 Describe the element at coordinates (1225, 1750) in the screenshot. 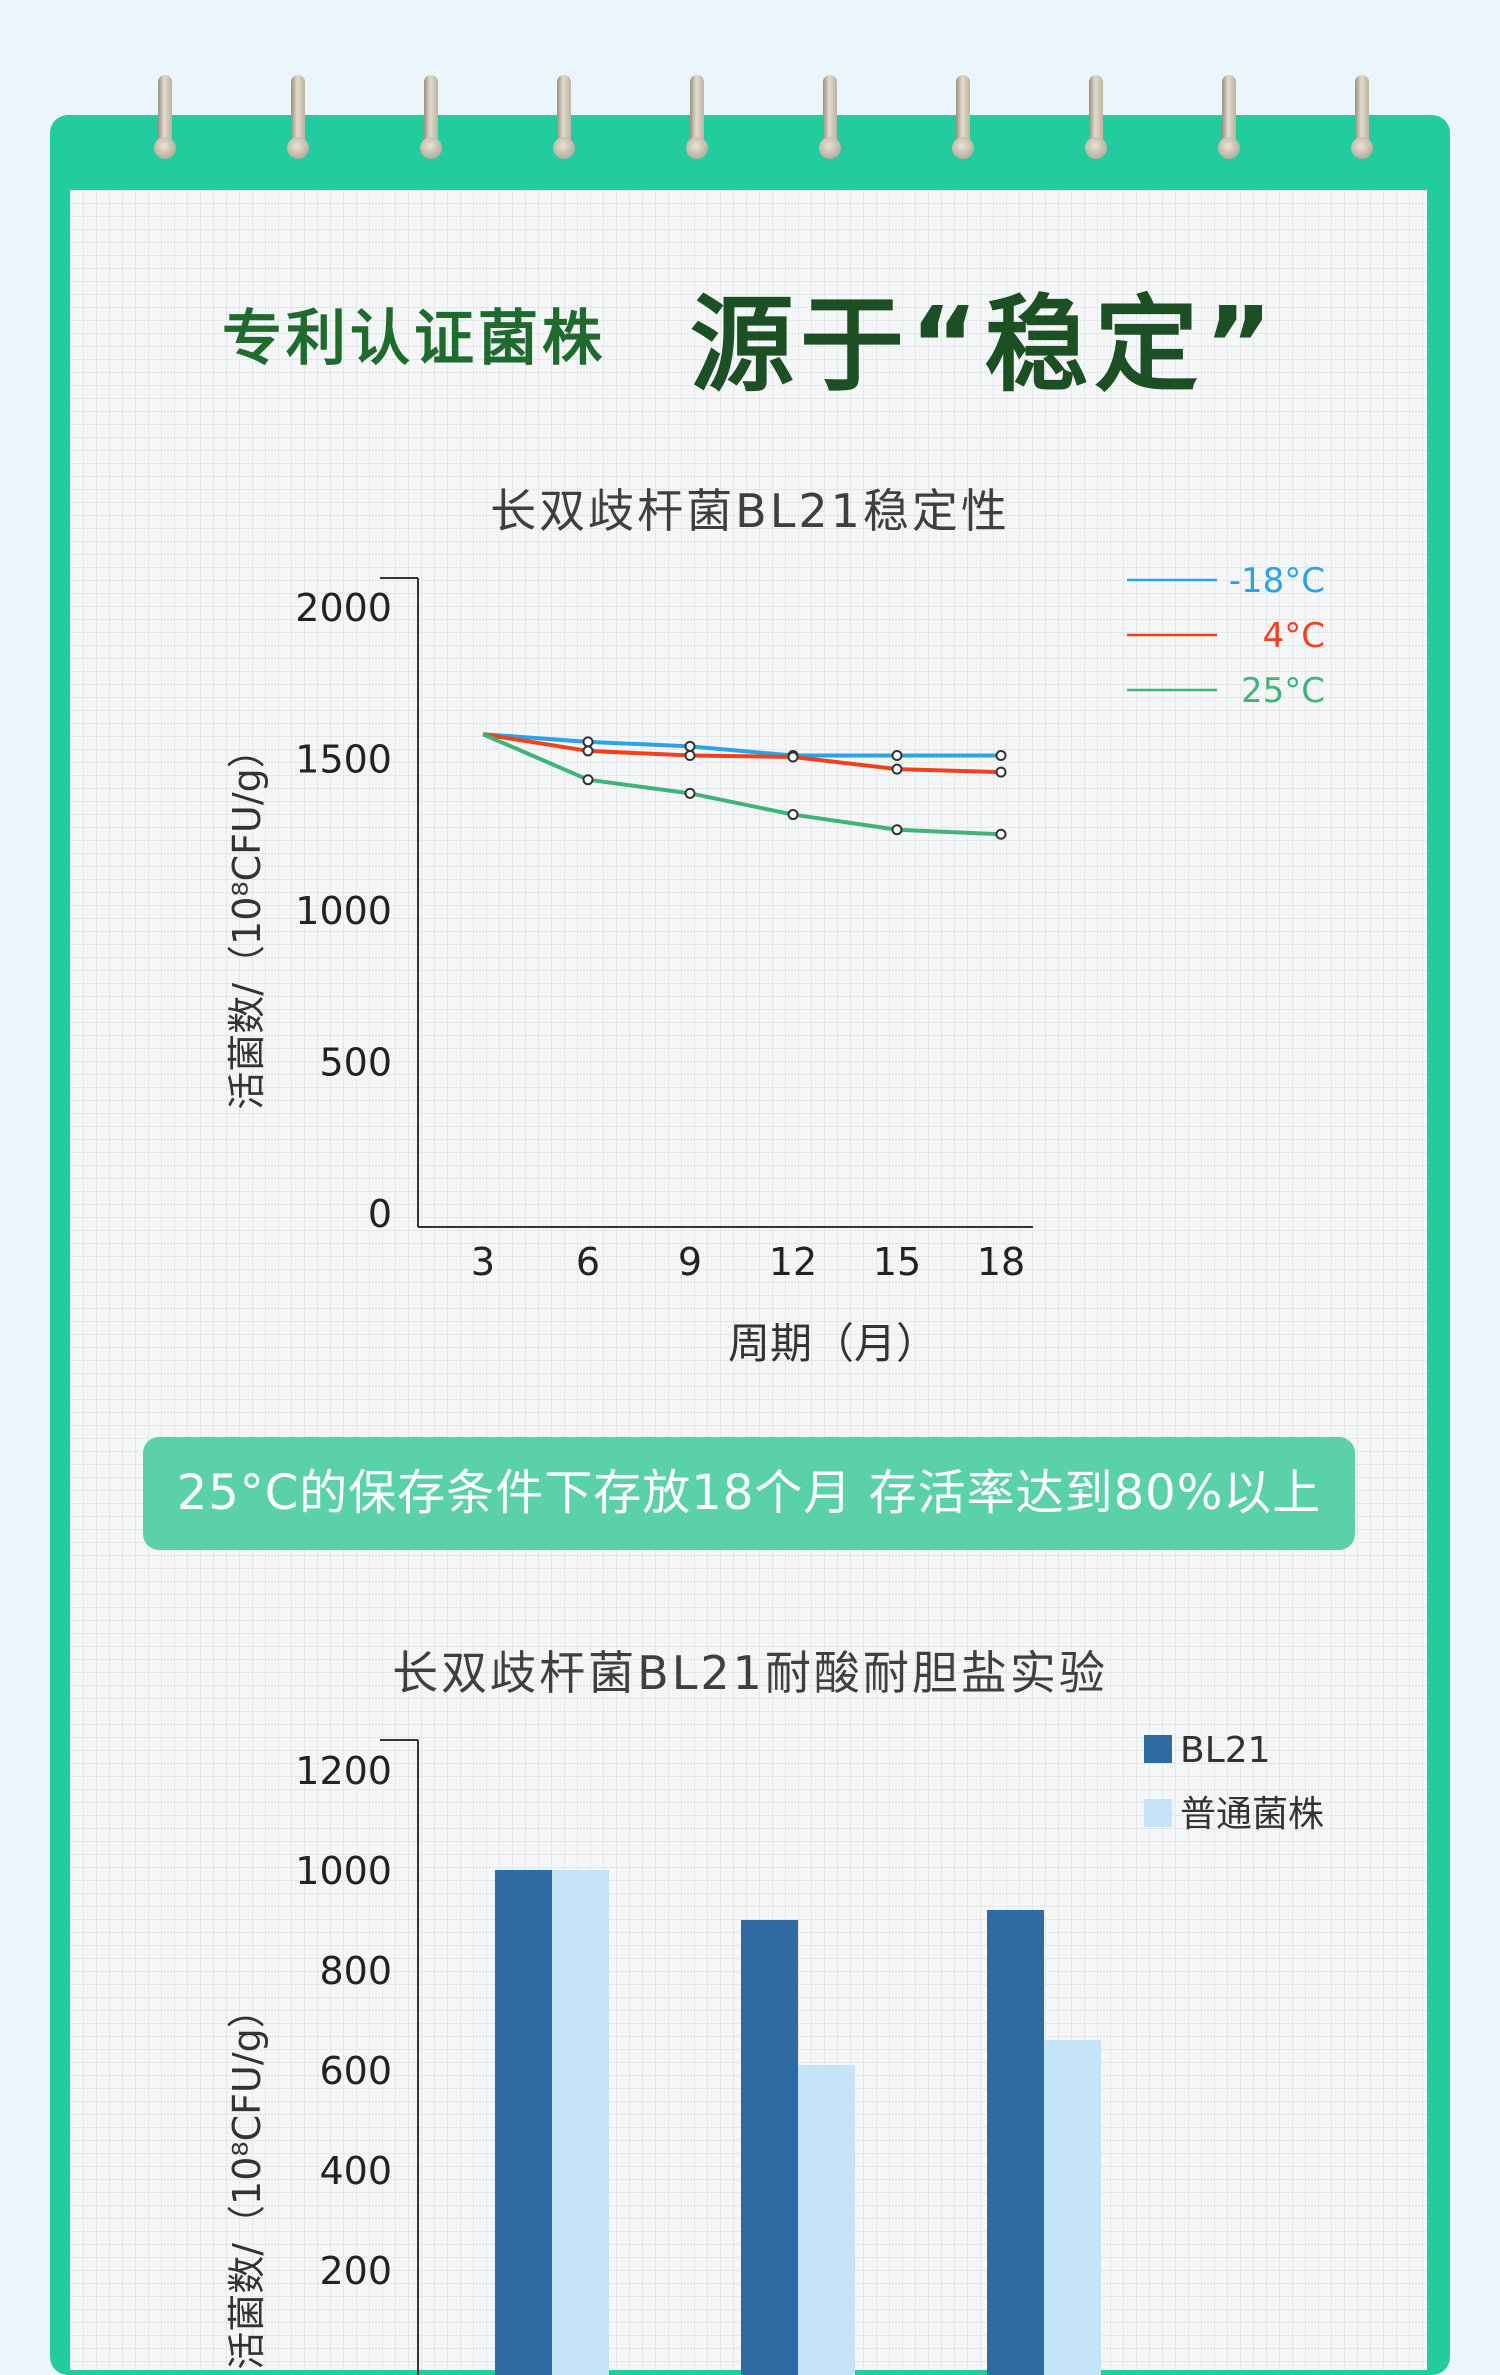

I see `legend-label: BL21` at that location.